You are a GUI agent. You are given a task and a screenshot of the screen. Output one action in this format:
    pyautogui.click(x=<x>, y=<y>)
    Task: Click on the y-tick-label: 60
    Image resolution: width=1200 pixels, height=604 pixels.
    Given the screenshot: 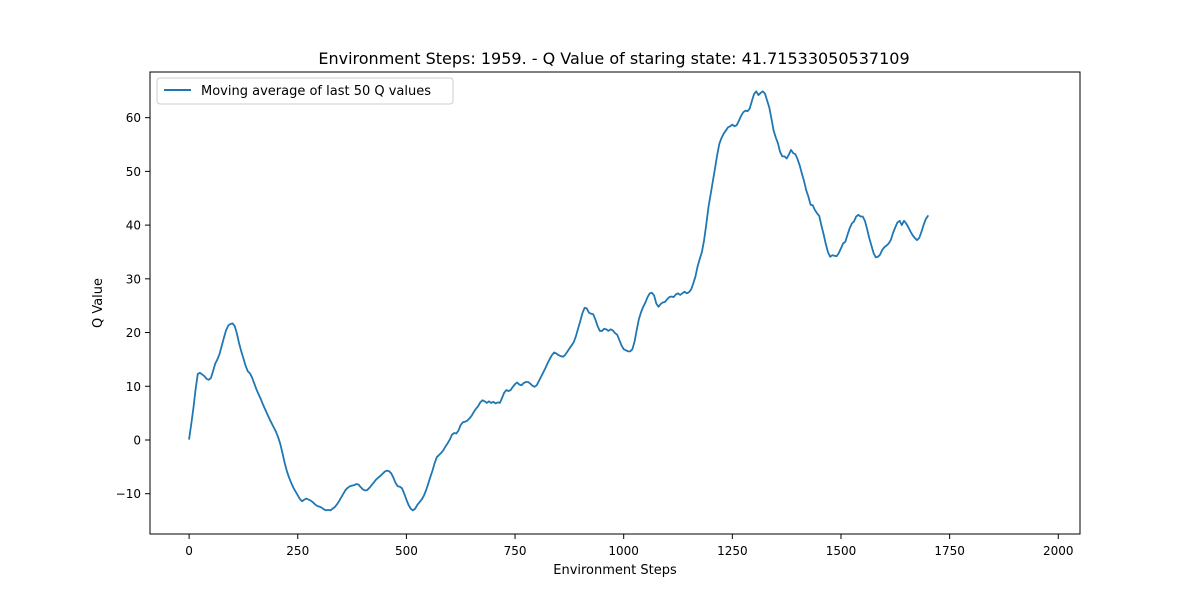 What is the action you would take?
    pyautogui.click(x=133, y=118)
    